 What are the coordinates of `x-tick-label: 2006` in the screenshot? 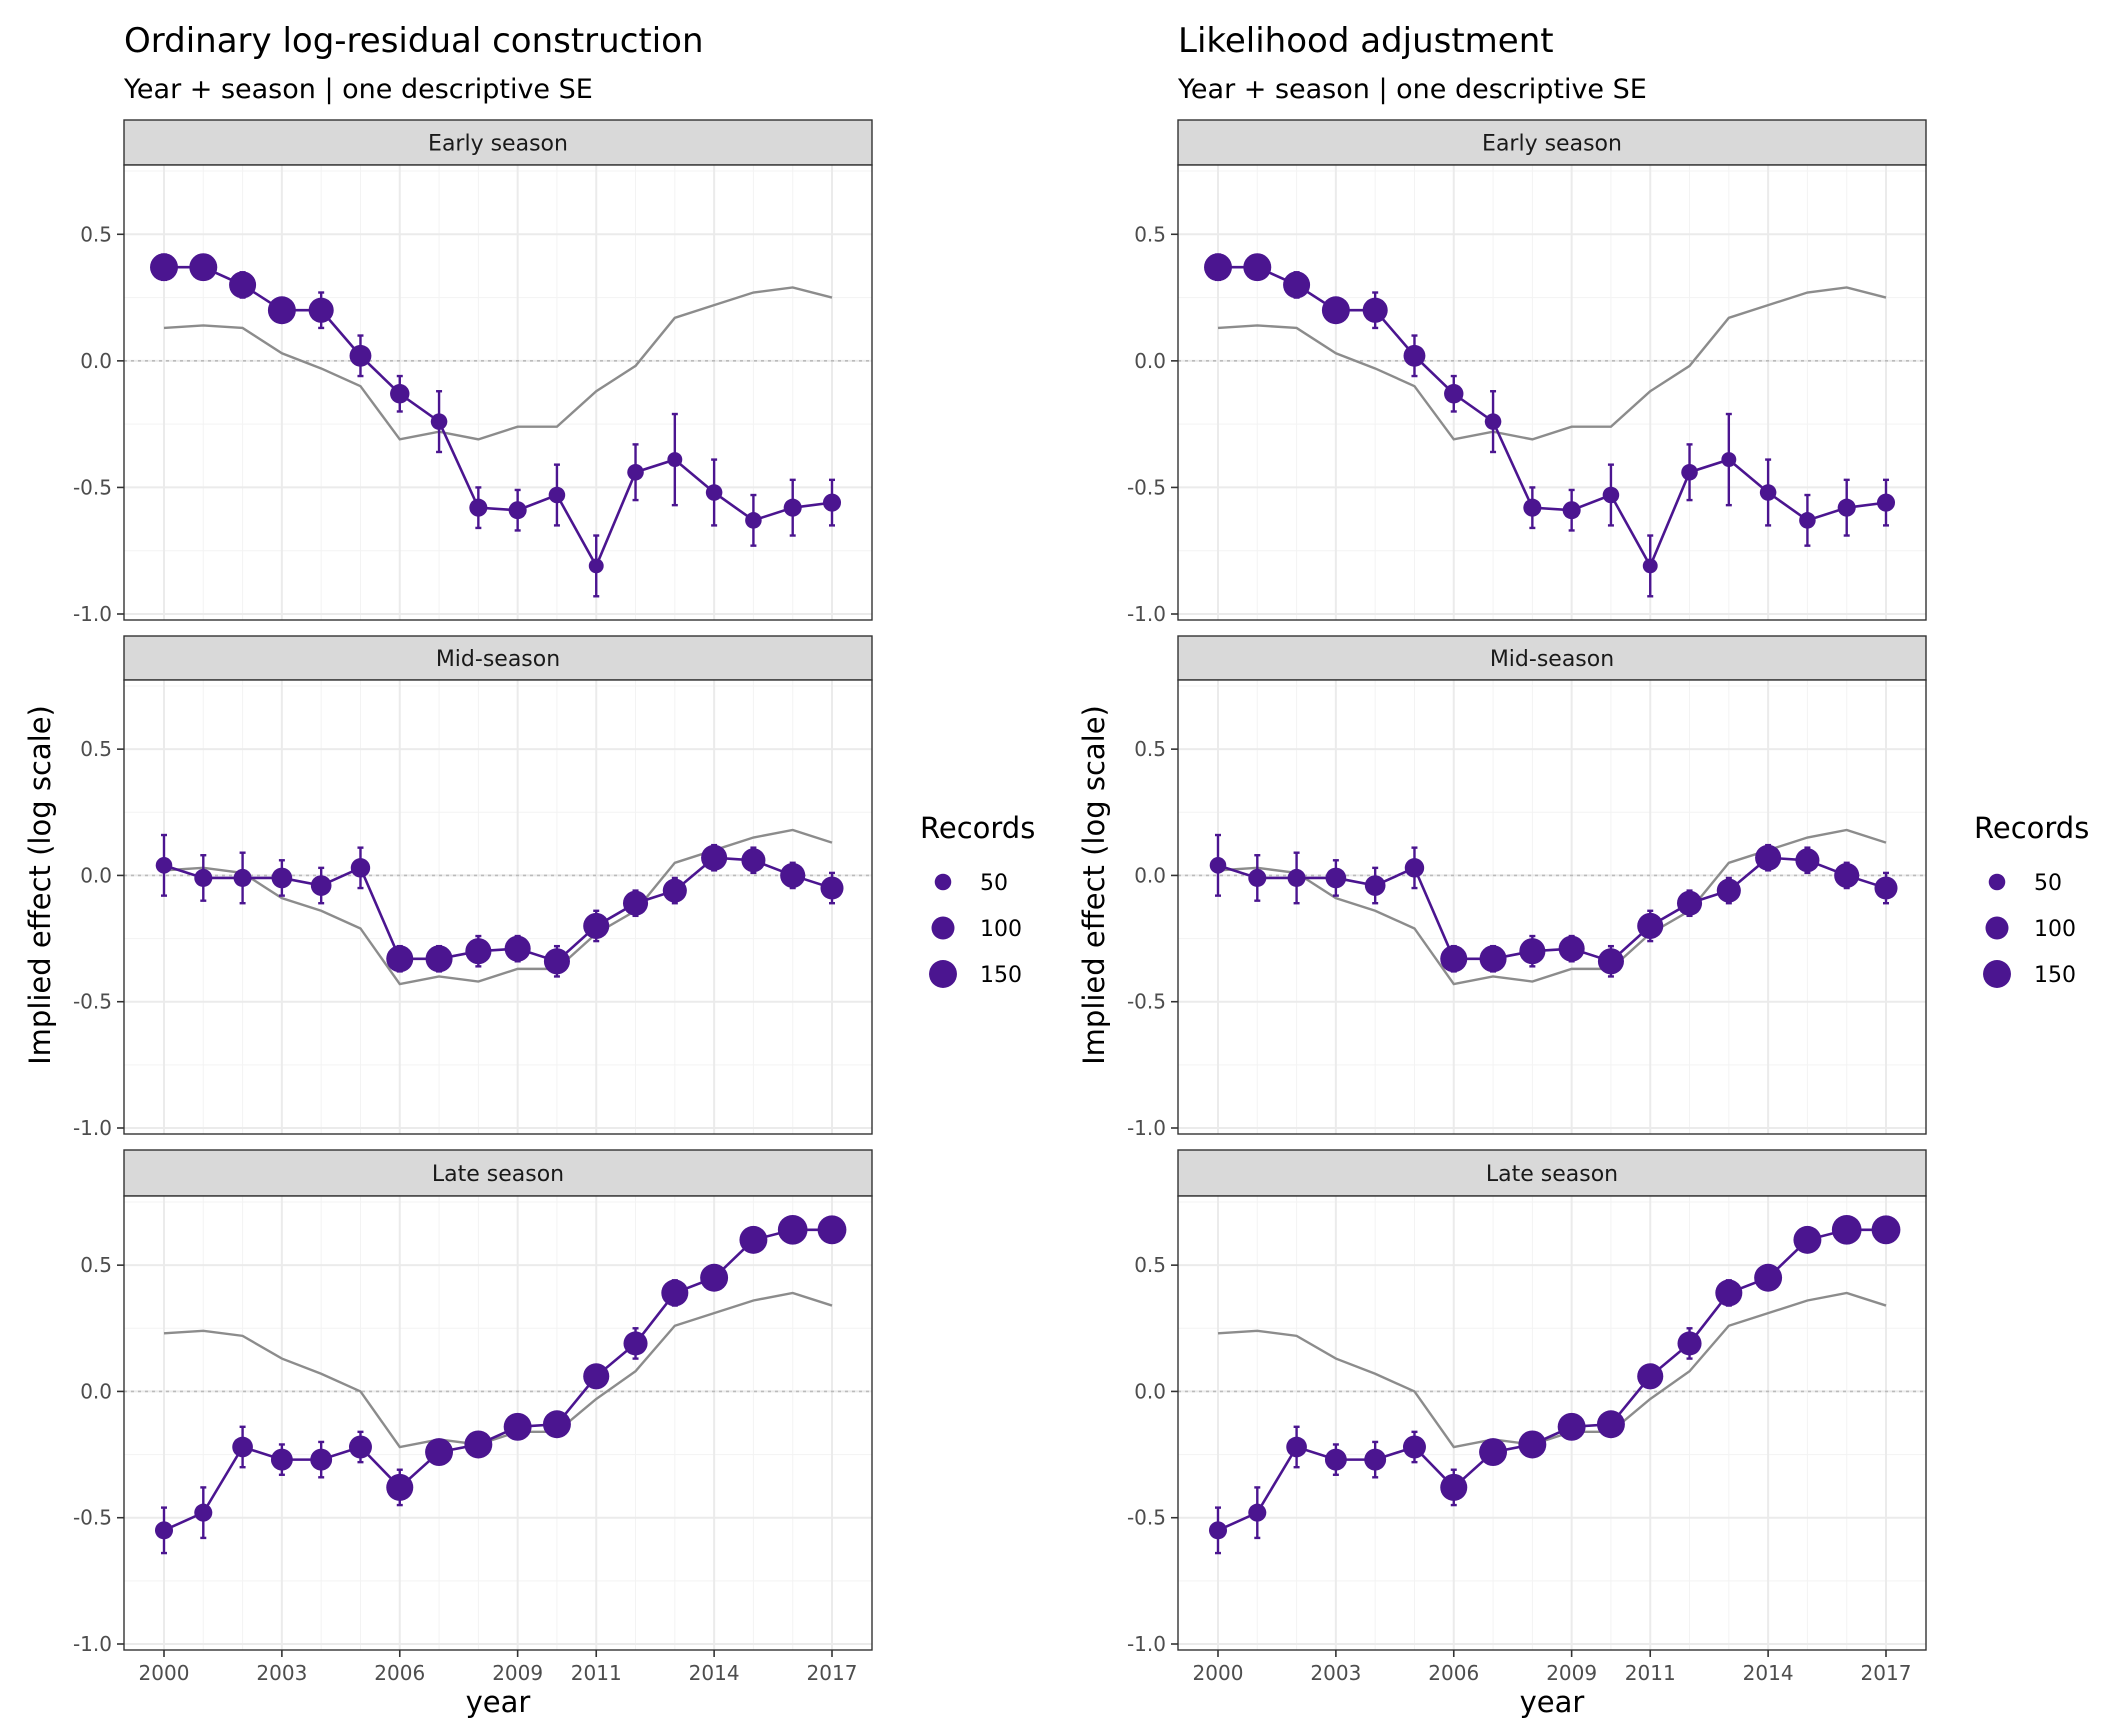 It's located at (399, 1673).